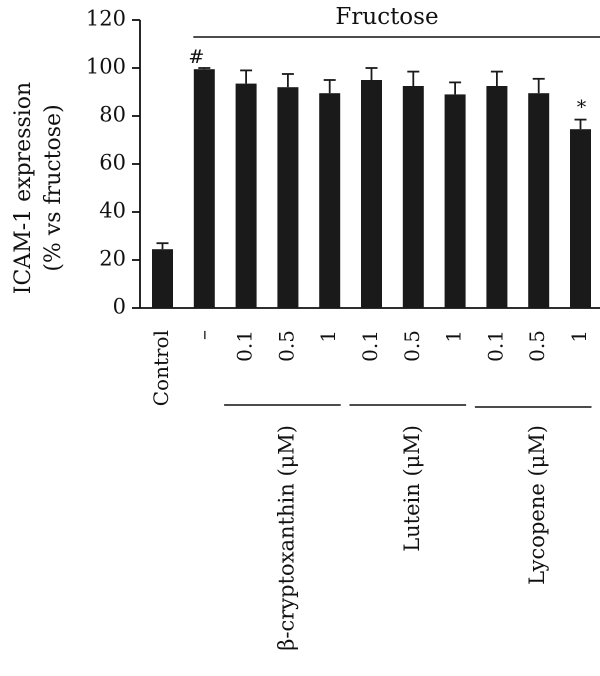 The image size is (600, 676). What do you see at coordinates (53, 187) in the screenshot?
I see `y-axis-title-line-2: (% vs fructose)` at bounding box center [53, 187].